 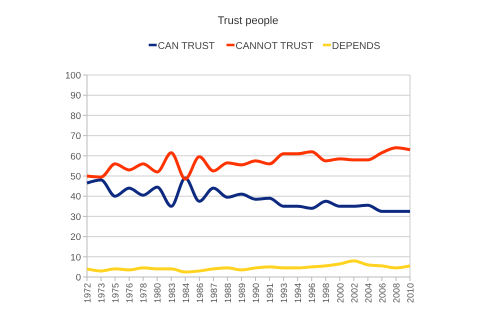 I want to click on x-tick-label: 2004, so click(x=368, y=293).